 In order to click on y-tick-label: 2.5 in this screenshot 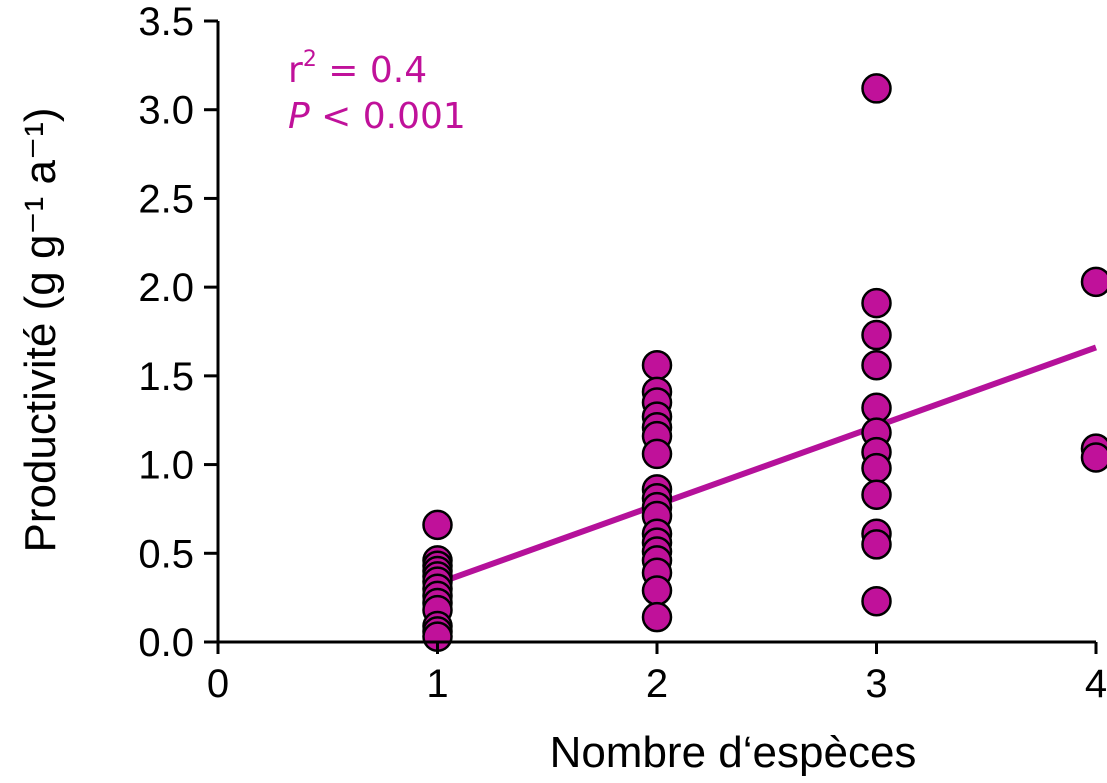, I will do `click(166, 199)`.